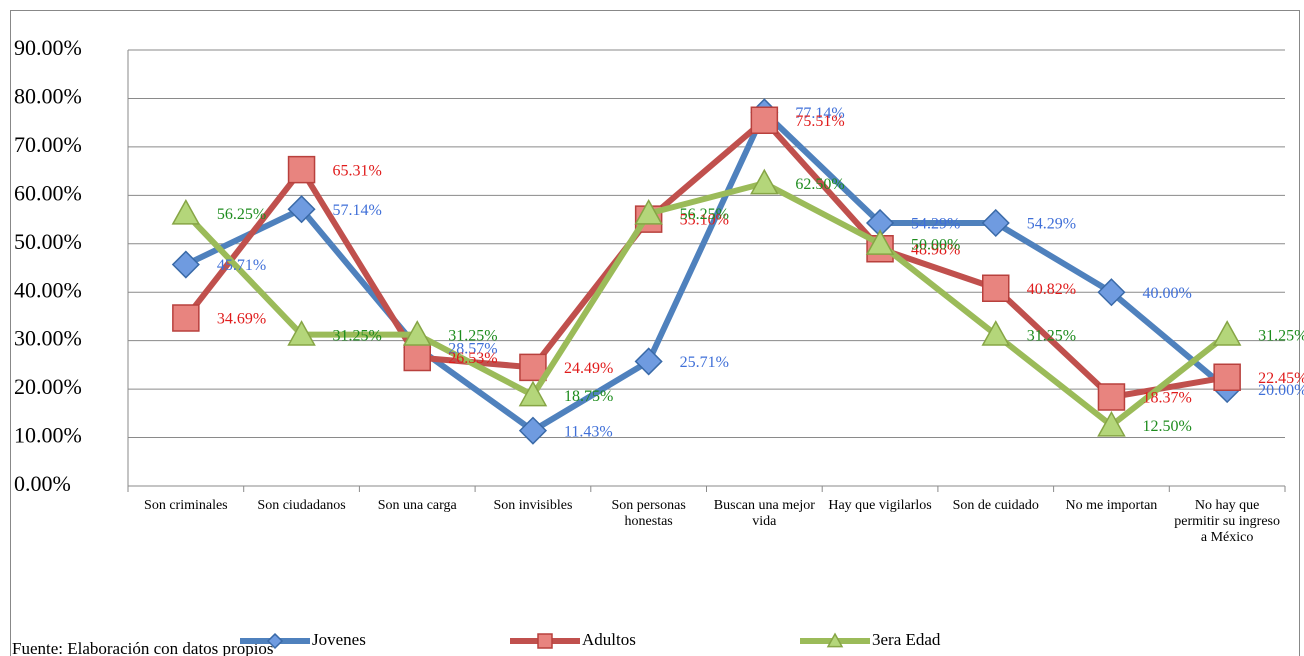  I want to click on x-tick-label: Son de cuidado, so click(995, 505).